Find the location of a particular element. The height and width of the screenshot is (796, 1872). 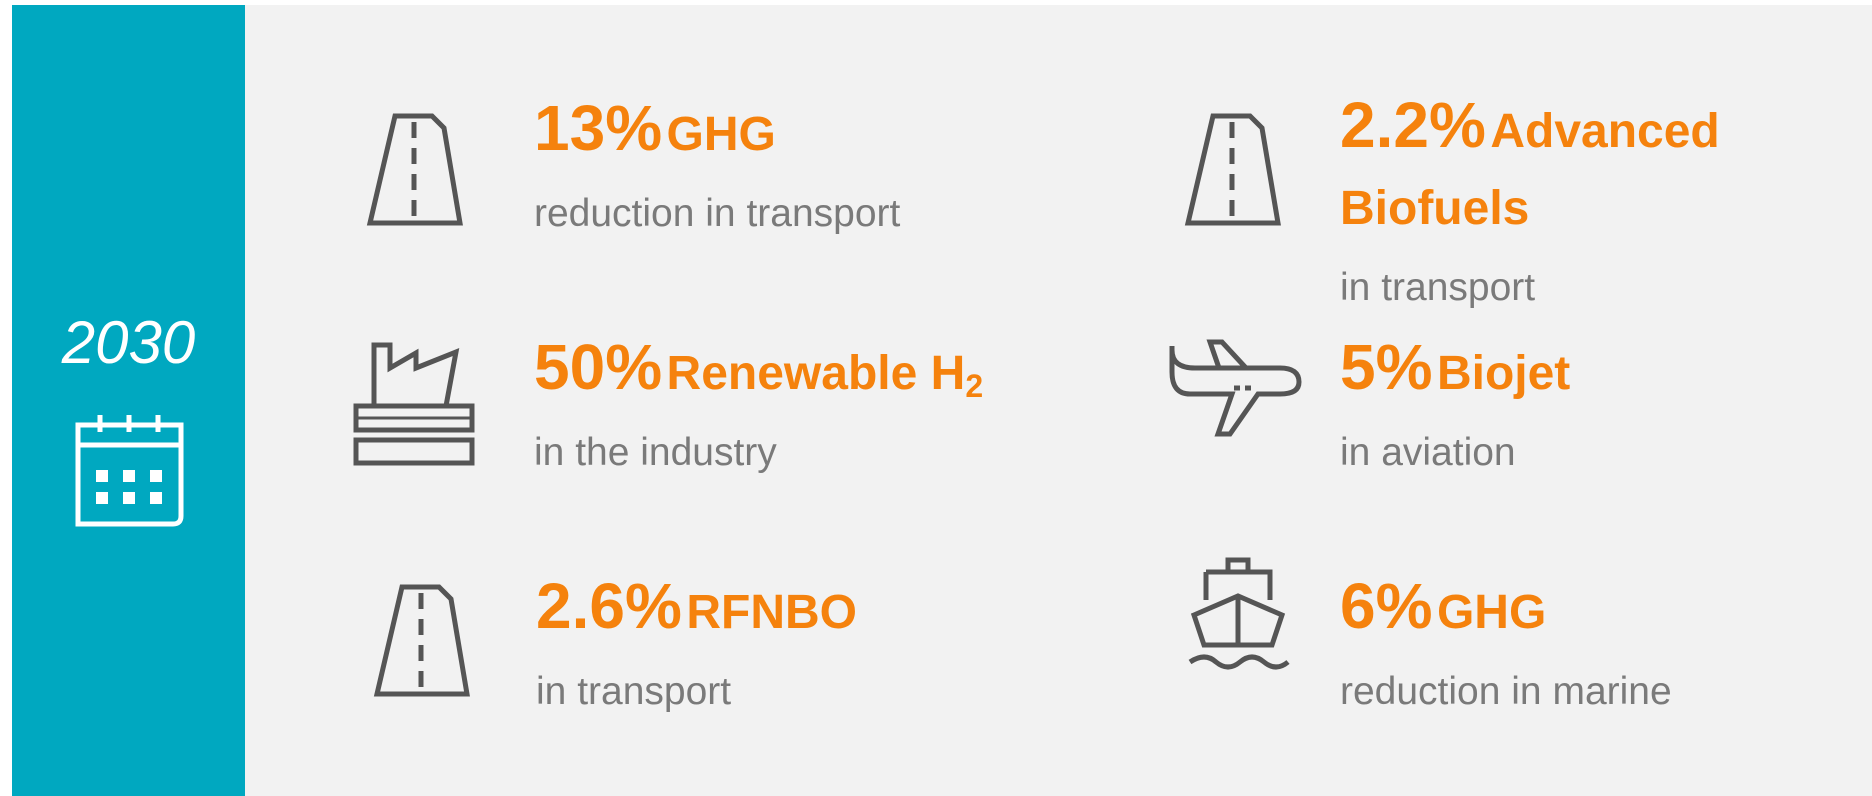

value: 2.2% is located at coordinates (1413, 125).